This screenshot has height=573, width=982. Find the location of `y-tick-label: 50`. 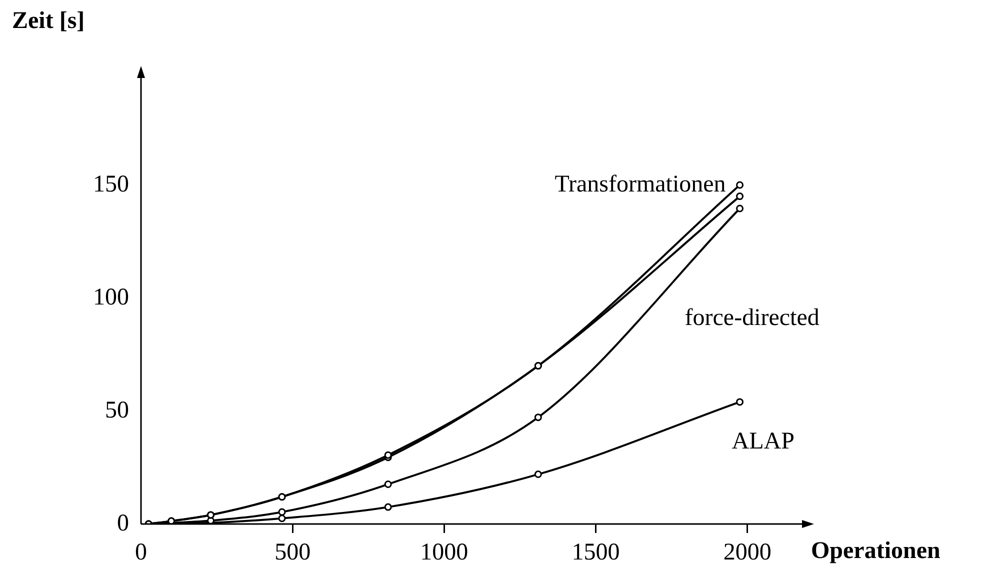

y-tick-label: 50 is located at coordinates (117, 410).